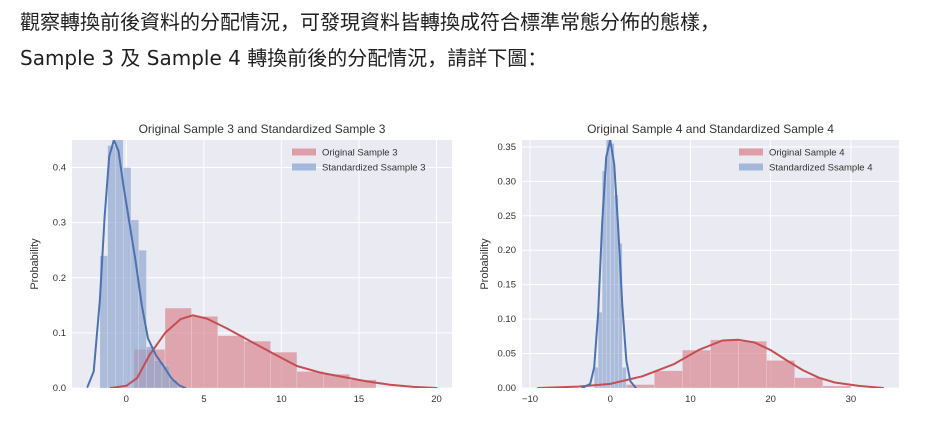 This screenshot has height=427, width=937. Describe the element at coordinates (507, 319) in the screenshot. I see `y-tick-label: 0.10` at that location.